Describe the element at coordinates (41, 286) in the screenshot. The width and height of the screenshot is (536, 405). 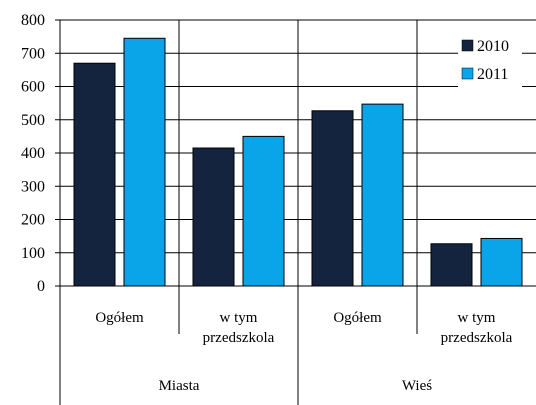
I see `y-tick-label: 0` at that location.